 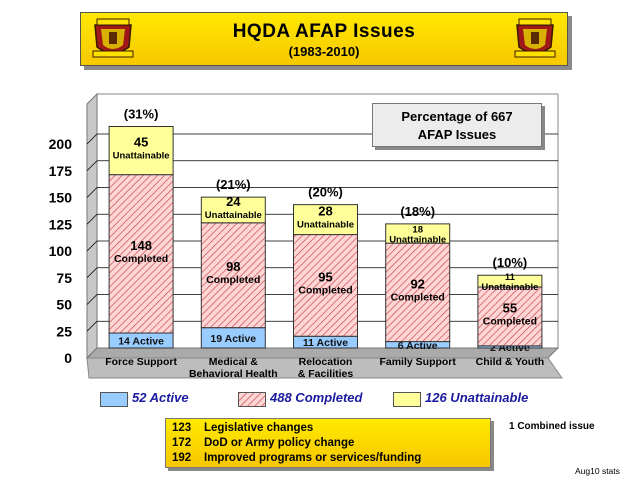 What do you see at coordinates (510, 362) in the screenshot?
I see `x-tick-label: Child & Youth` at bounding box center [510, 362].